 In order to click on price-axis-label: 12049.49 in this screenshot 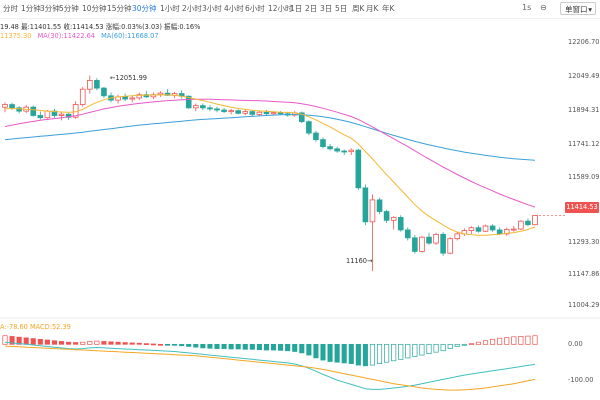, I will do `click(584, 76)`.